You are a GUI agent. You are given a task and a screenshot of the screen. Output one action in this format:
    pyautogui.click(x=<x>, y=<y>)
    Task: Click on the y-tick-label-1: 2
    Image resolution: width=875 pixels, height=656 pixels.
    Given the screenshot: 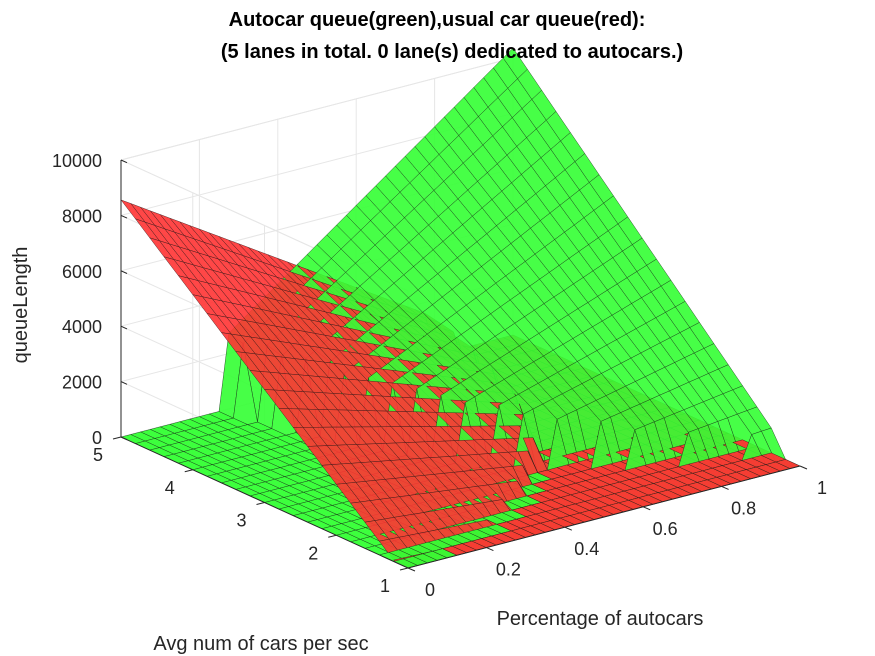 What is the action you would take?
    pyautogui.click(x=313, y=553)
    